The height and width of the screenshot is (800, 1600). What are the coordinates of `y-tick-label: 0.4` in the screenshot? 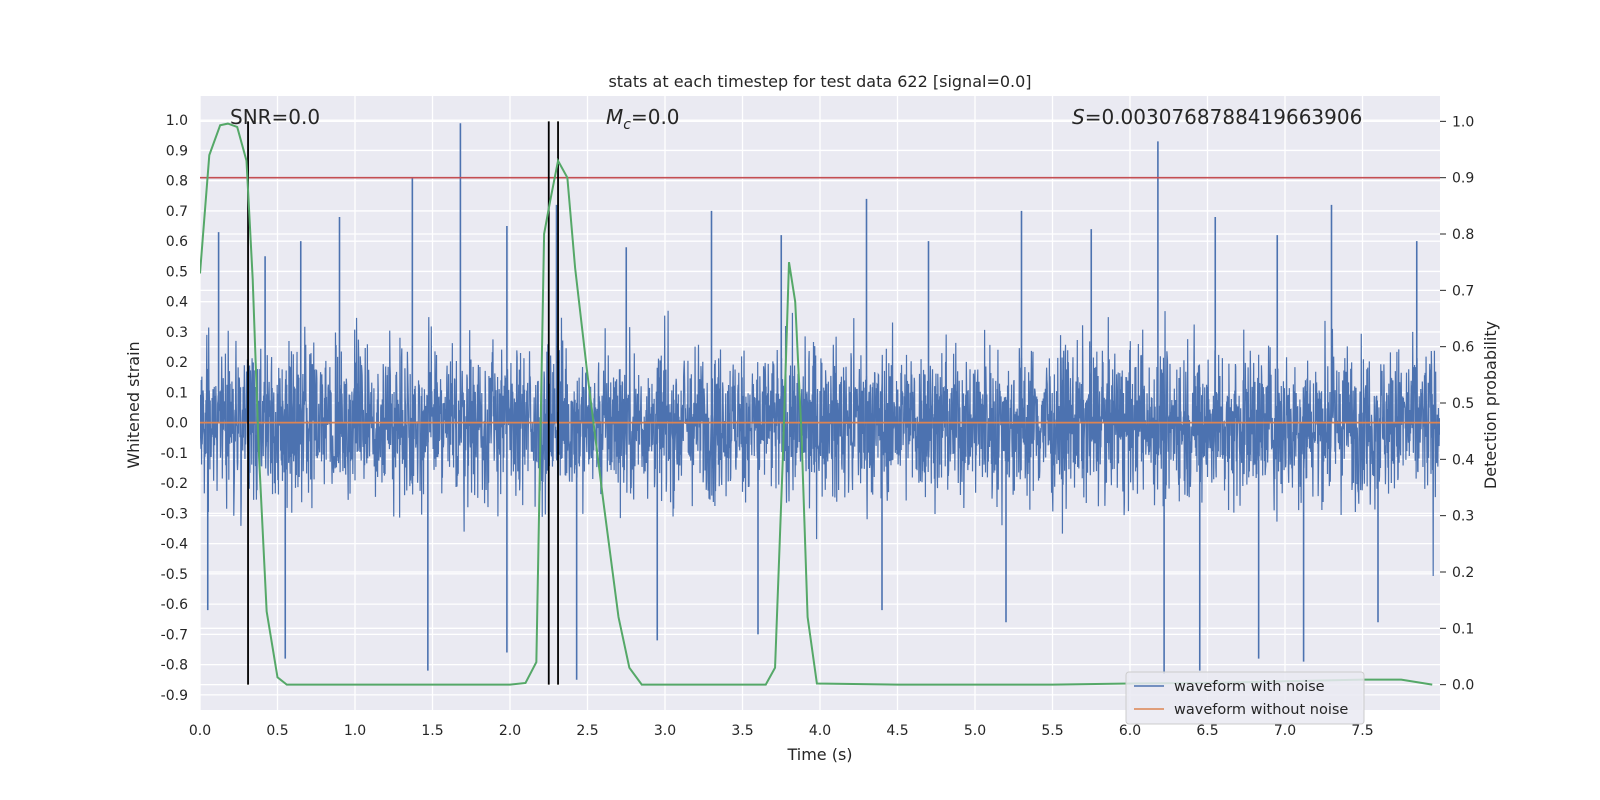 It's located at (177, 303).